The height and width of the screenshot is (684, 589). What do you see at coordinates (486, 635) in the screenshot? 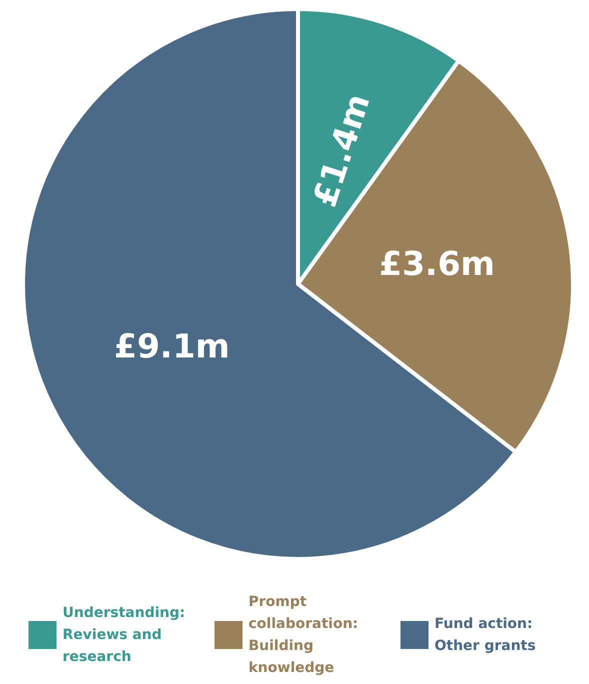
I see `legend-label: Fund action: Other grants` at bounding box center [486, 635].